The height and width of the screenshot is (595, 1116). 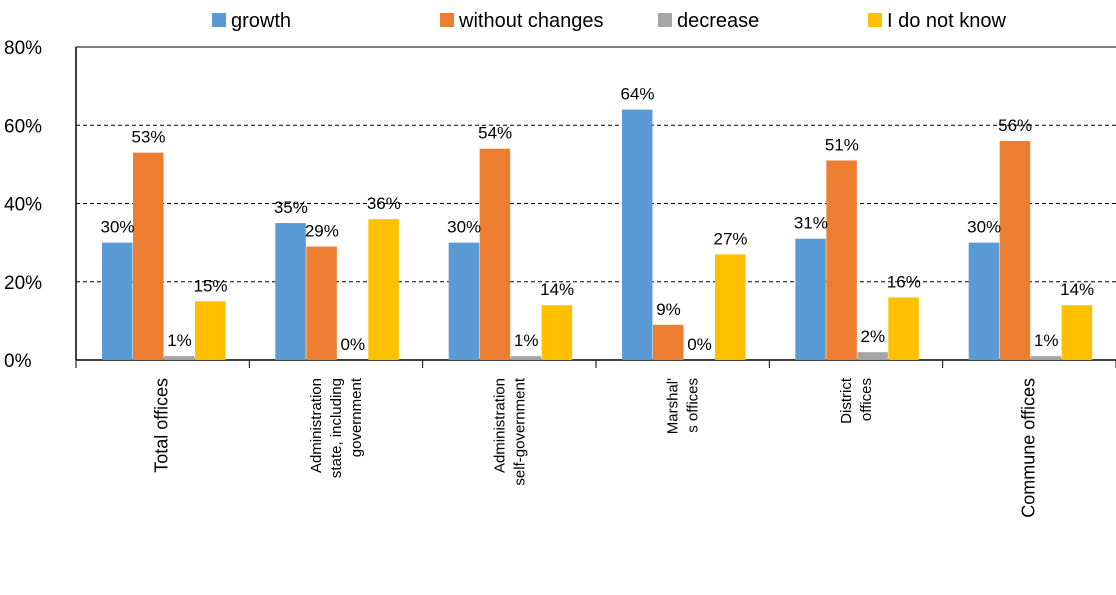 What do you see at coordinates (842, 144) in the screenshot?
I see `data-label: 51%` at bounding box center [842, 144].